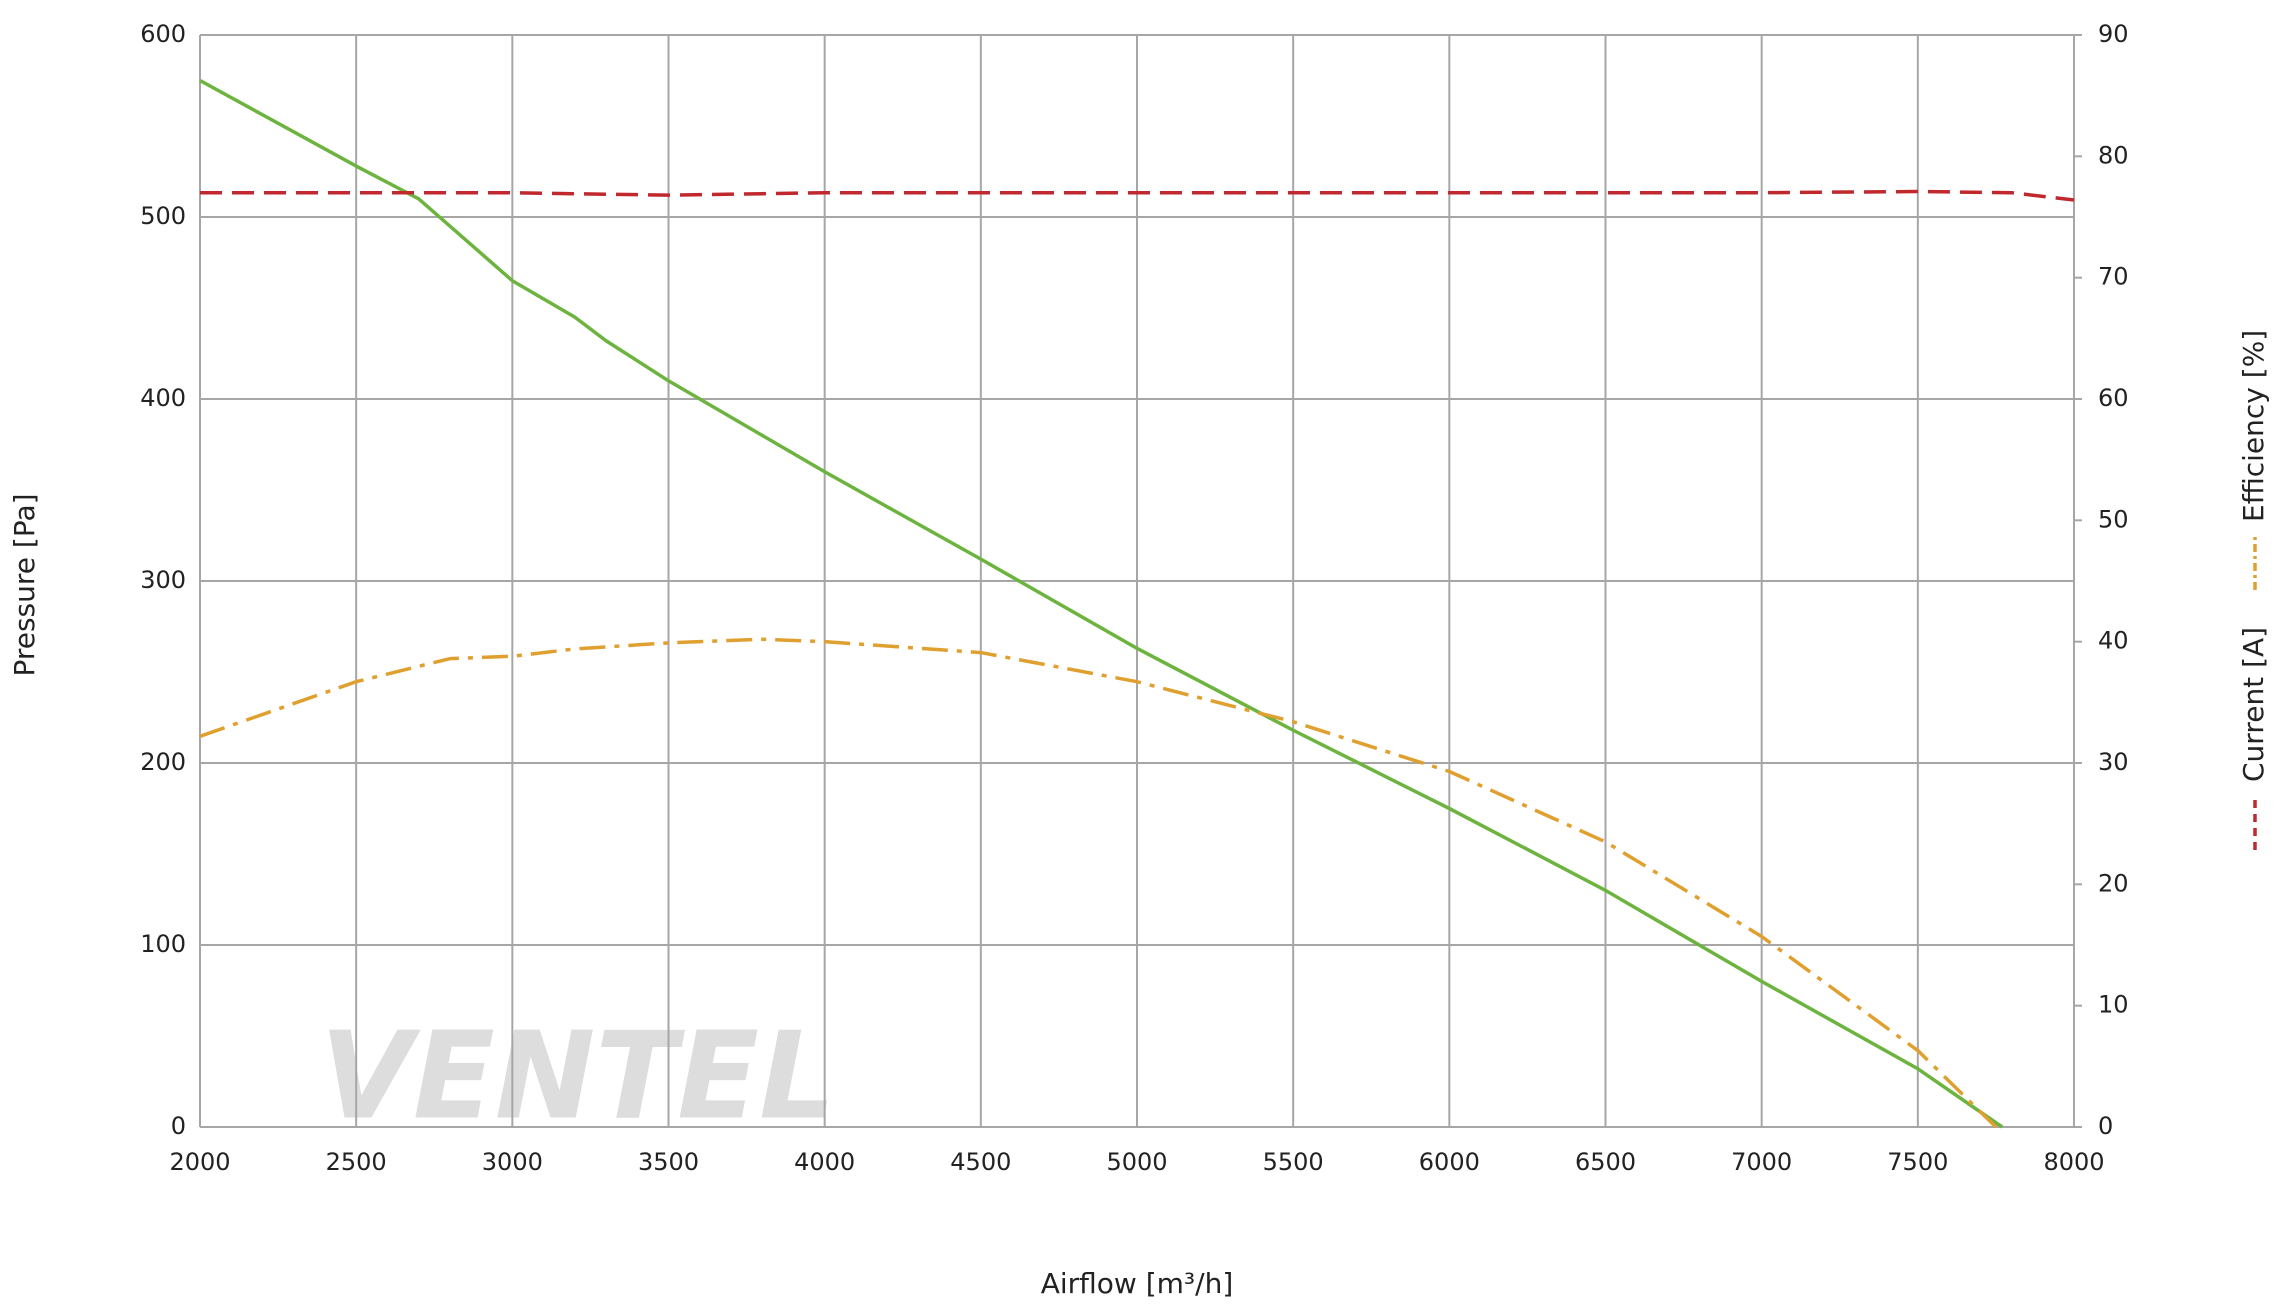  I want to click on legend: Current [A] Efficiency [%], so click(2253, 590).